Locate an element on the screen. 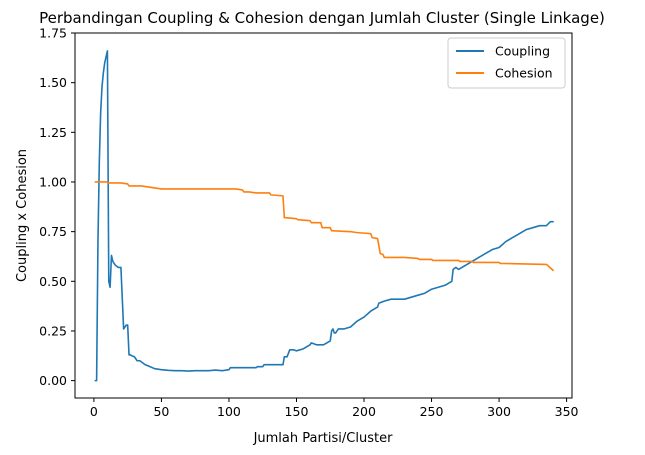  legend-label-coupling: Coupling is located at coordinates (522, 51).